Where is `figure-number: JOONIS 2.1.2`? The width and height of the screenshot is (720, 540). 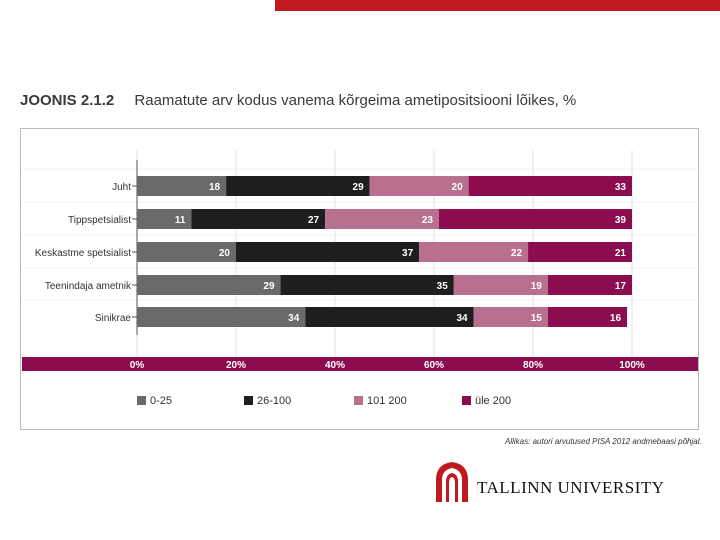 figure-number: JOONIS 2.1.2 is located at coordinates (67, 100).